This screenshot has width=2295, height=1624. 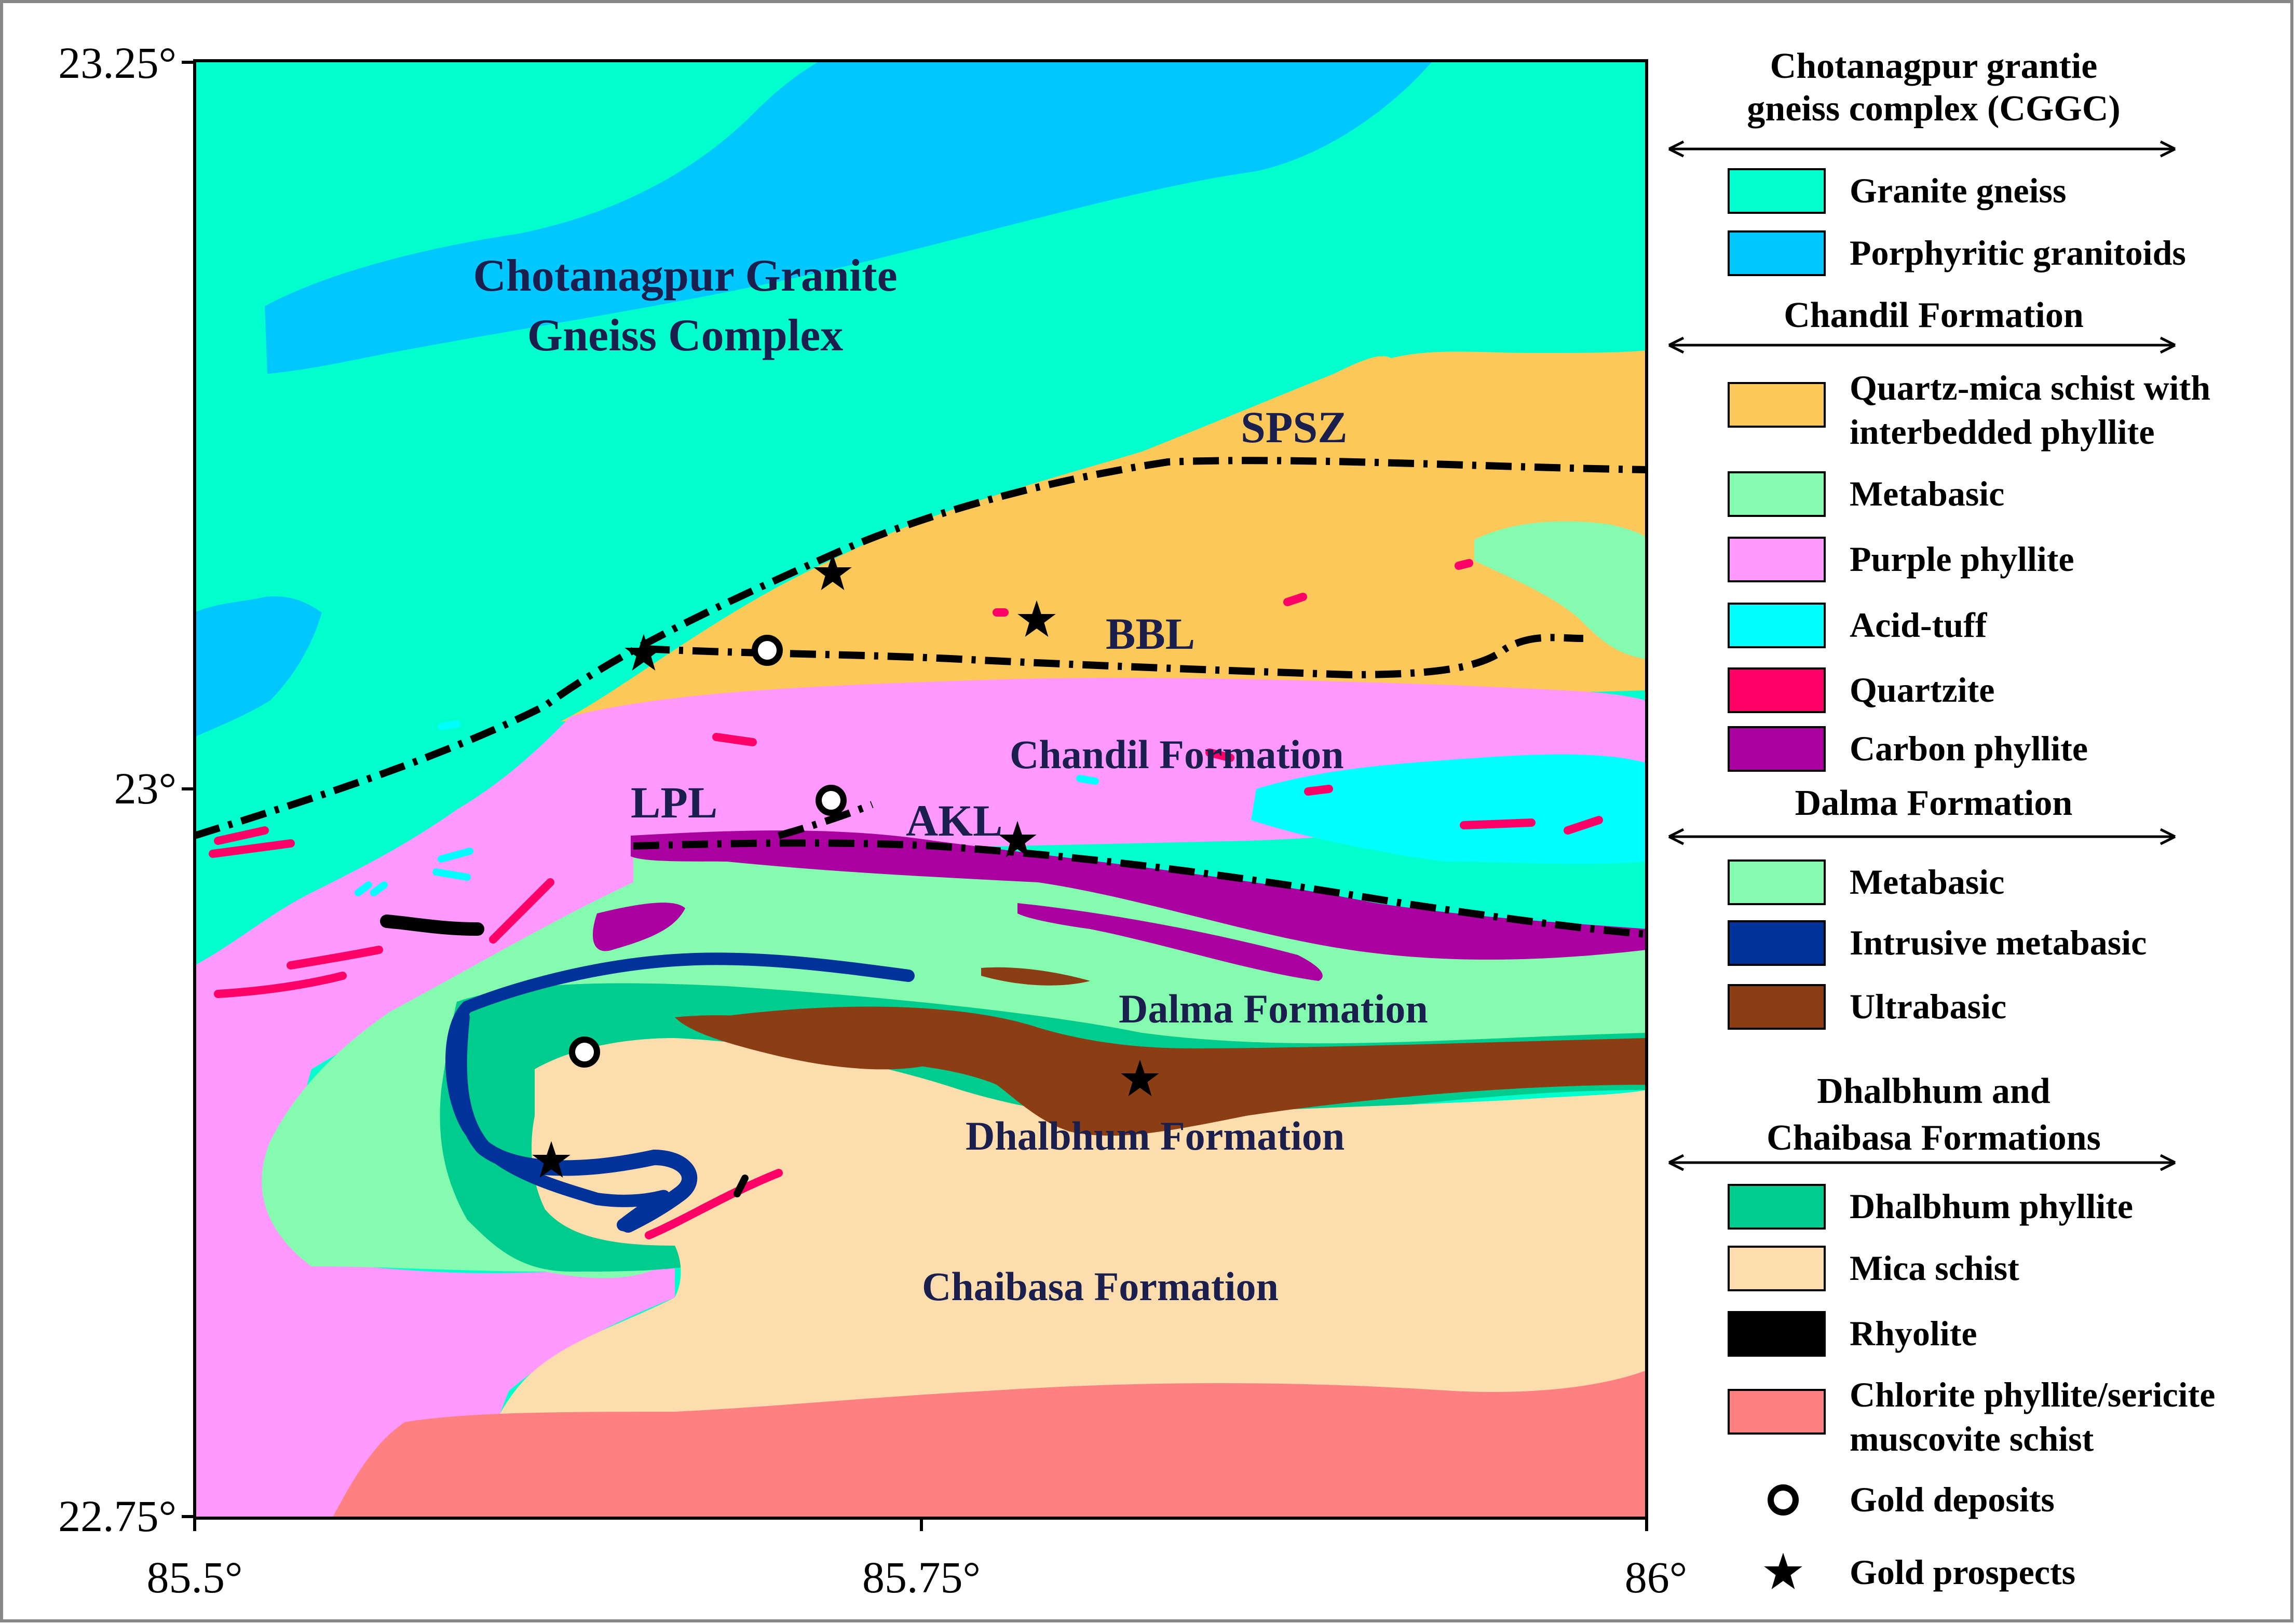 What do you see at coordinates (1177, 754) in the screenshot?
I see `chandil-formation-label: Chandil Formation` at bounding box center [1177, 754].